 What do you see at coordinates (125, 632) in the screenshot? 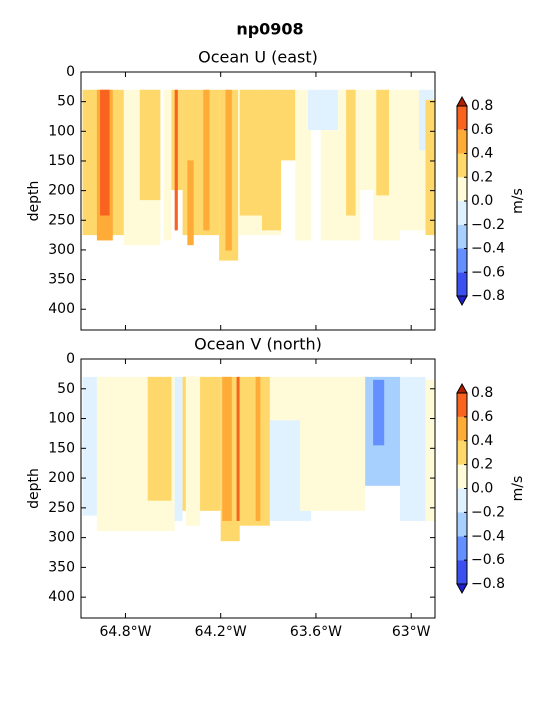
I see `x-tick-label: 64.8°W` at bounding box center [125, 632].